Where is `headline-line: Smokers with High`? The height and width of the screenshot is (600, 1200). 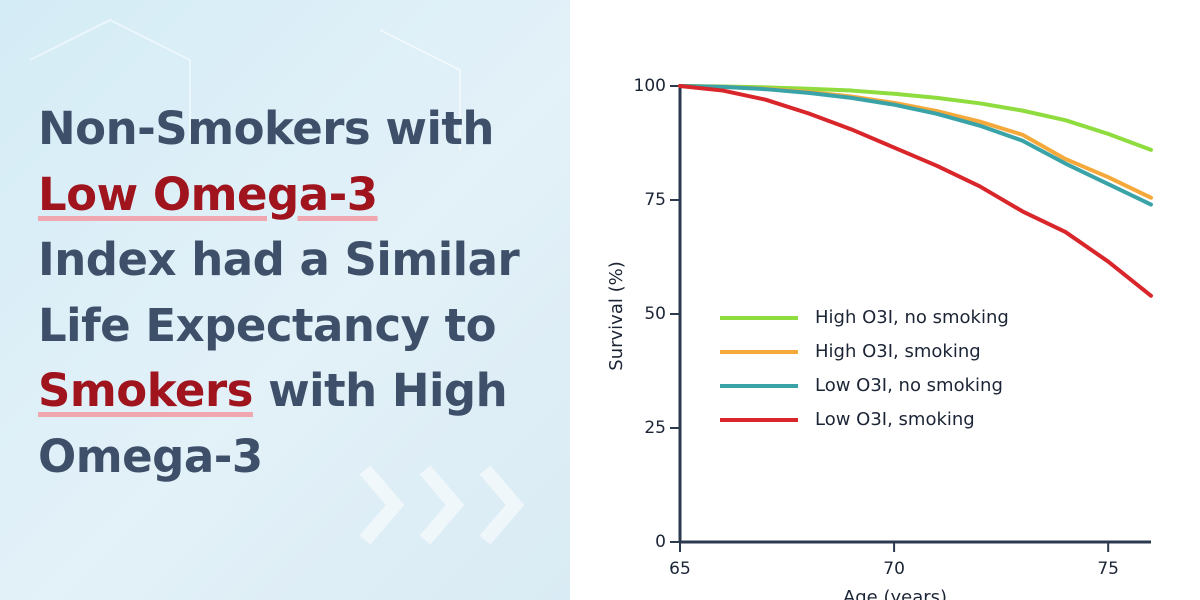 headline-line: Smokers with High is located at coordinates (278, 391).